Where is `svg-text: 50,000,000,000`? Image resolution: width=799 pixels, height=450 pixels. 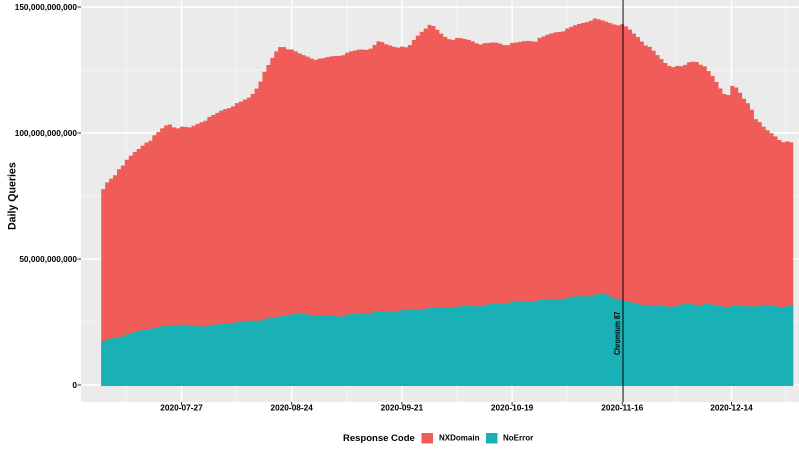 svg-text: 50,000,000,000 is located at coordinates (48, 259).